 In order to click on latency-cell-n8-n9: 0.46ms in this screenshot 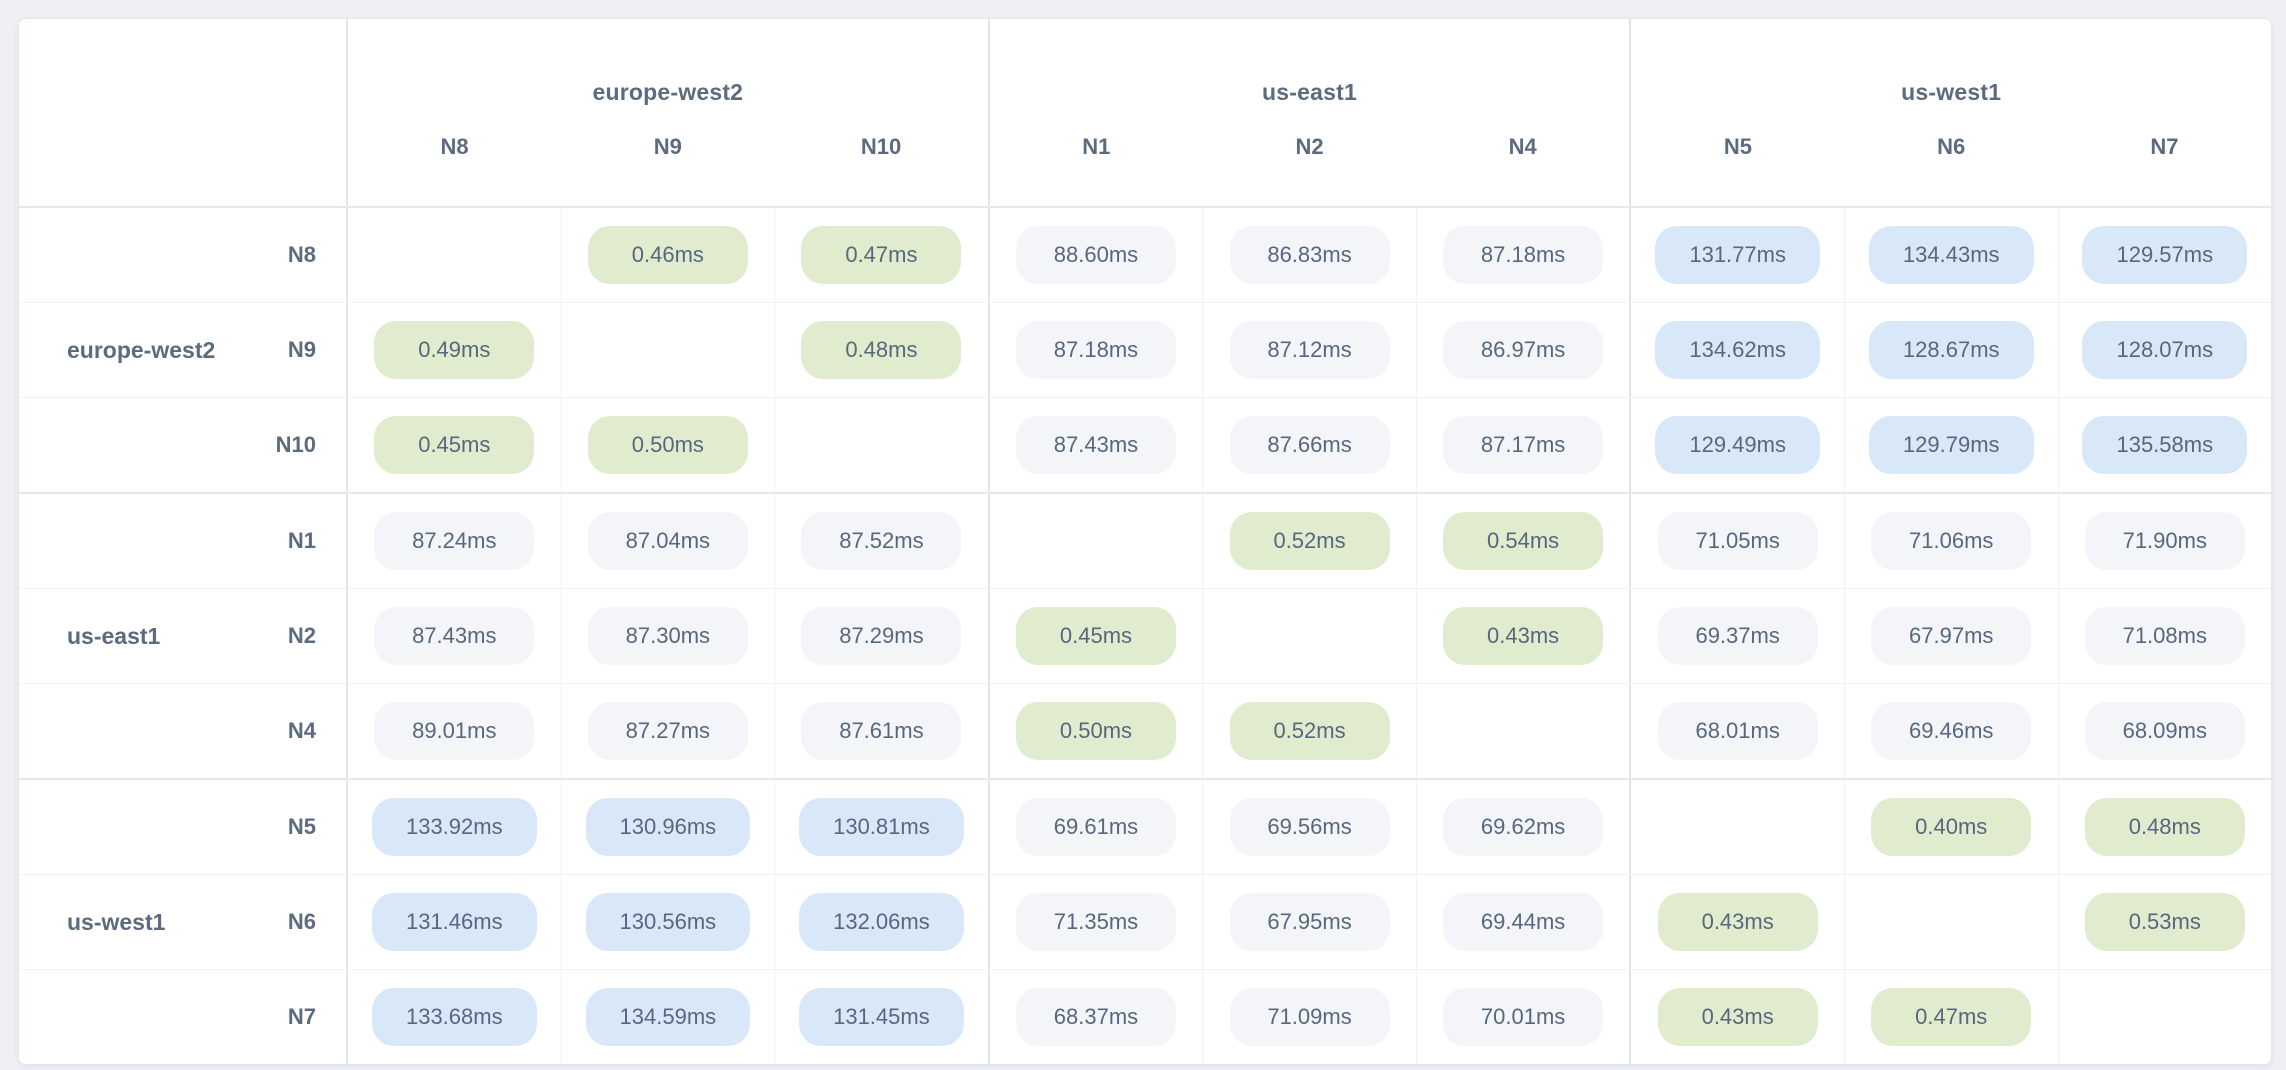, I will do `click(667, 255)`.